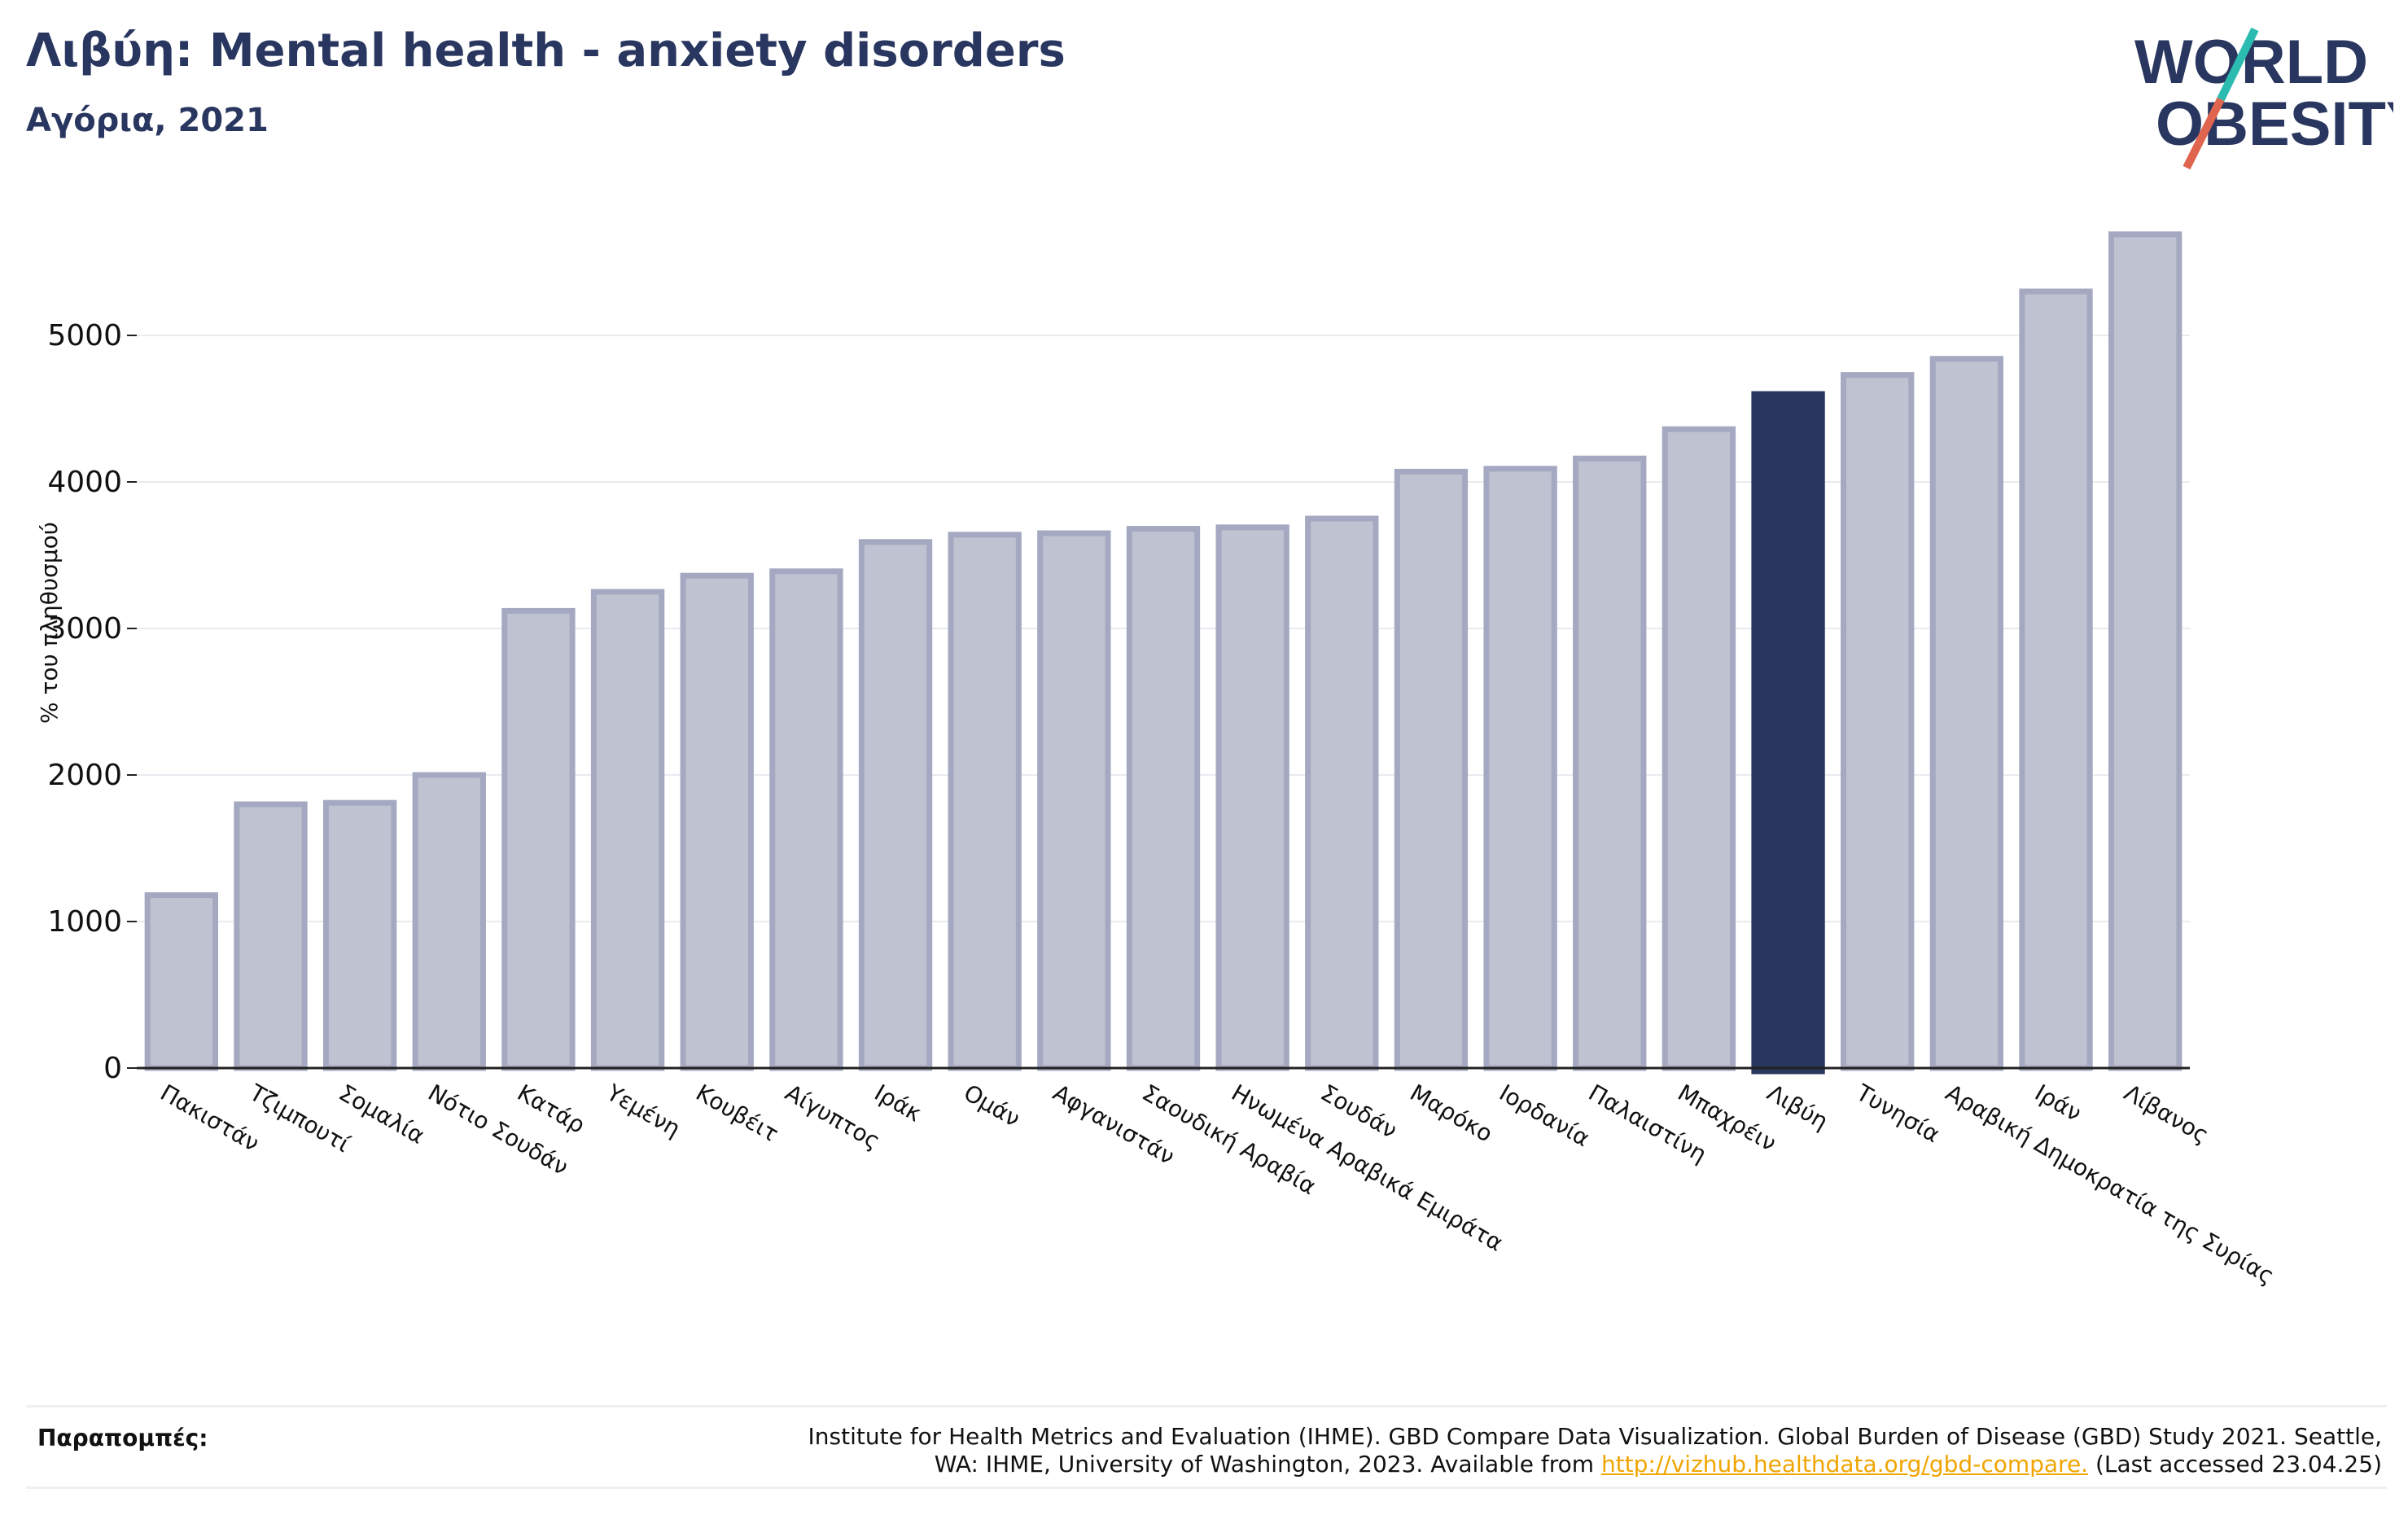 This screenshot has width=2408, height=1528. I want to click on x-tick-label: Τυνησία, so click(1898, 1114).